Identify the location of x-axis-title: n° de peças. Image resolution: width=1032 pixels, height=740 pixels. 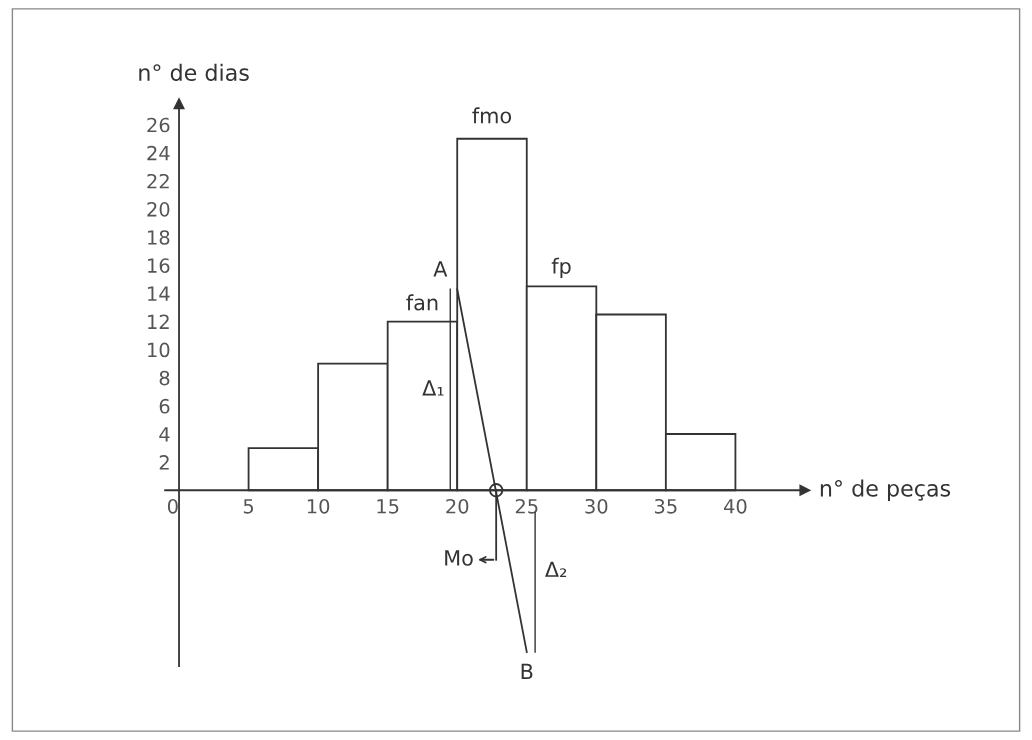
(885, 490).